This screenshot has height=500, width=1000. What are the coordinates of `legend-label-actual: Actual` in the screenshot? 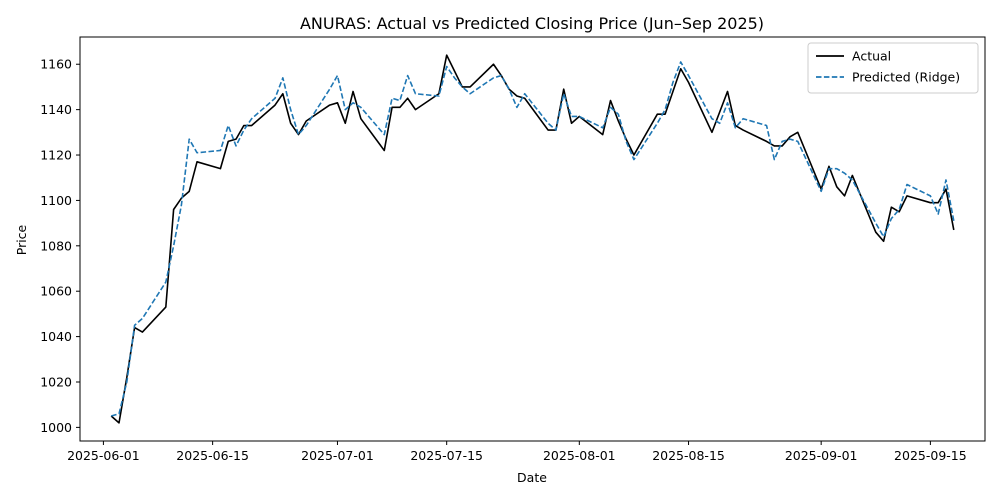 It's located at (871, 56).